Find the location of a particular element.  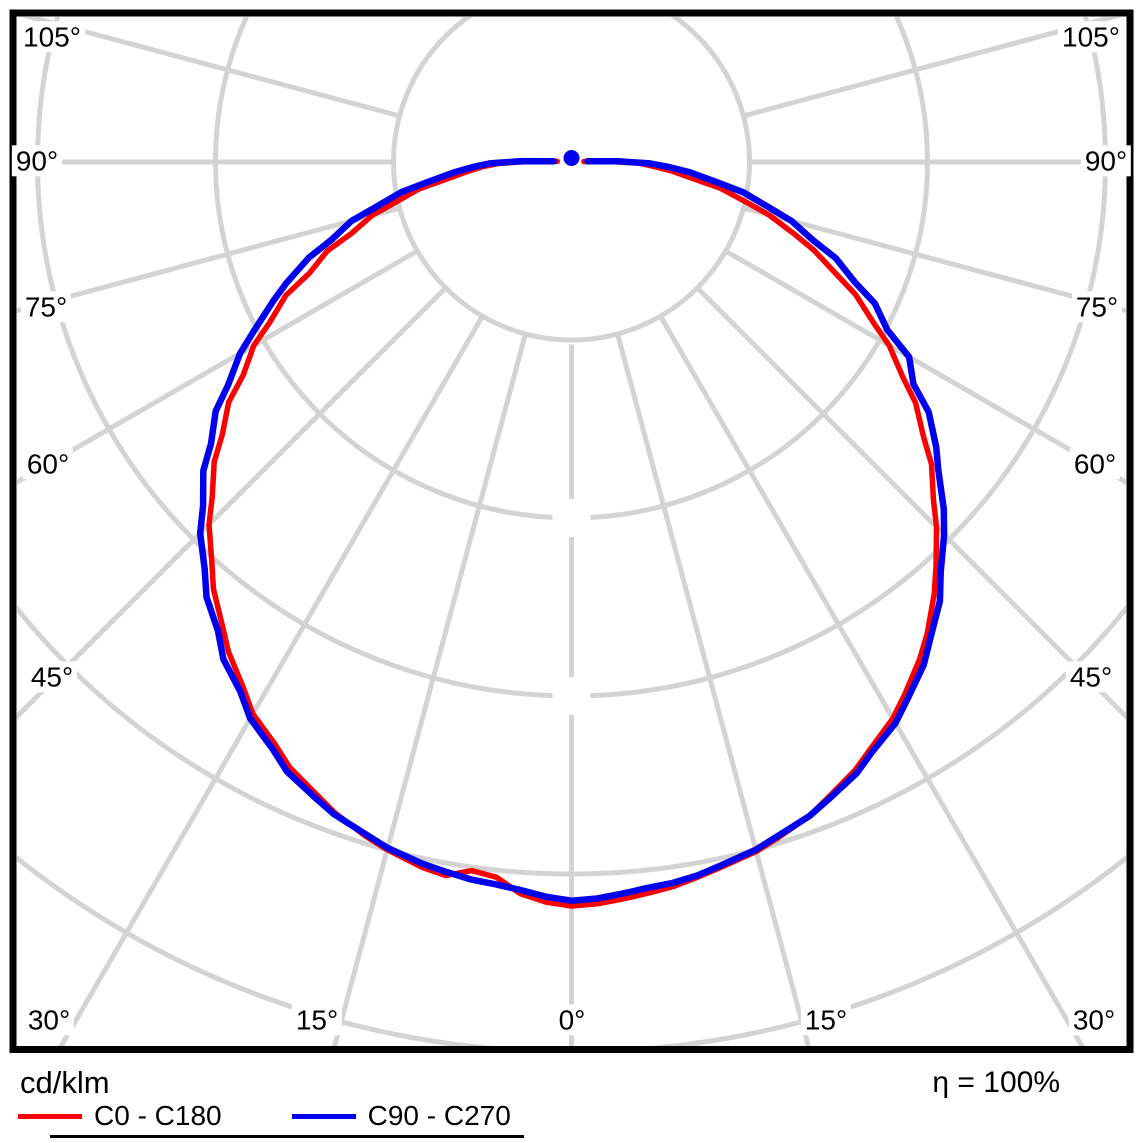

units-label: cd/klm is located at coordinates (65, 1082).